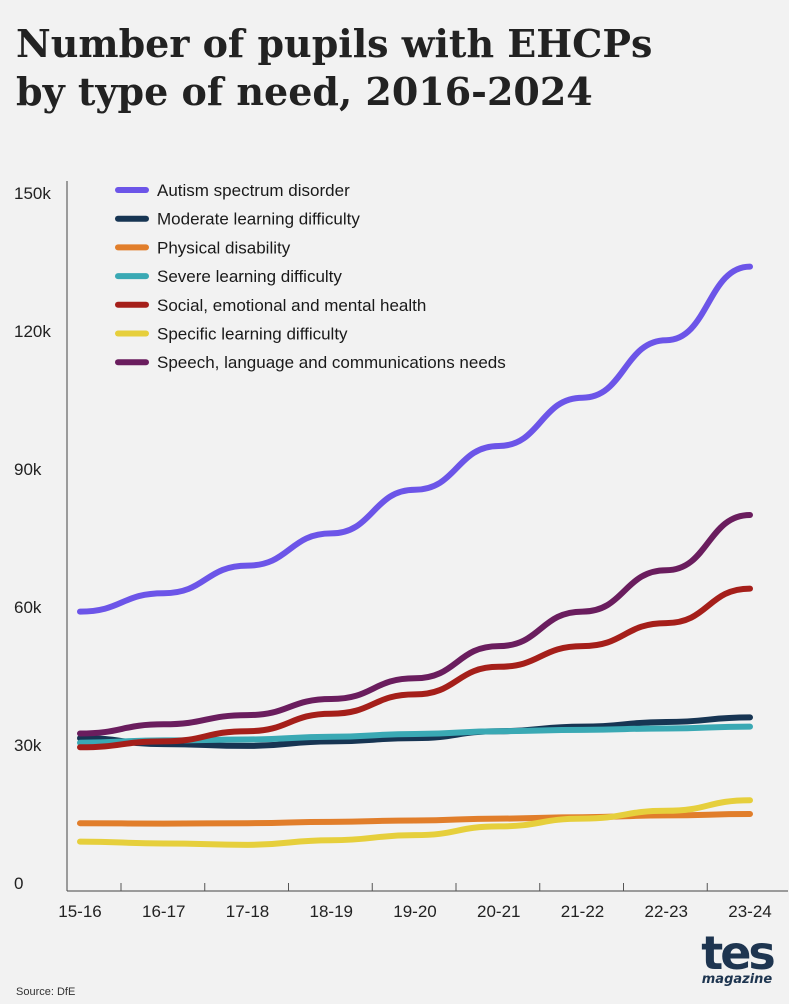 The height and width of the screenshot is (1004, 789). What do you see at coordinates (46, 992) in the screenshot?
I see `source-note: Source: DfE` at bounding box center [46, 992].